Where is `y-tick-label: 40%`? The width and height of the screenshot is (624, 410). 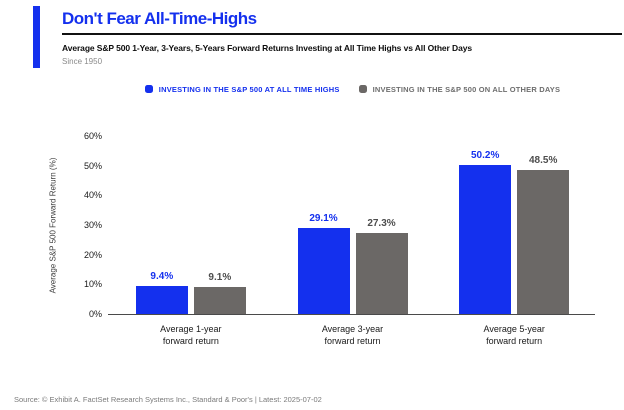 y-tick-label: 40% is located at coordinates (92, 195).